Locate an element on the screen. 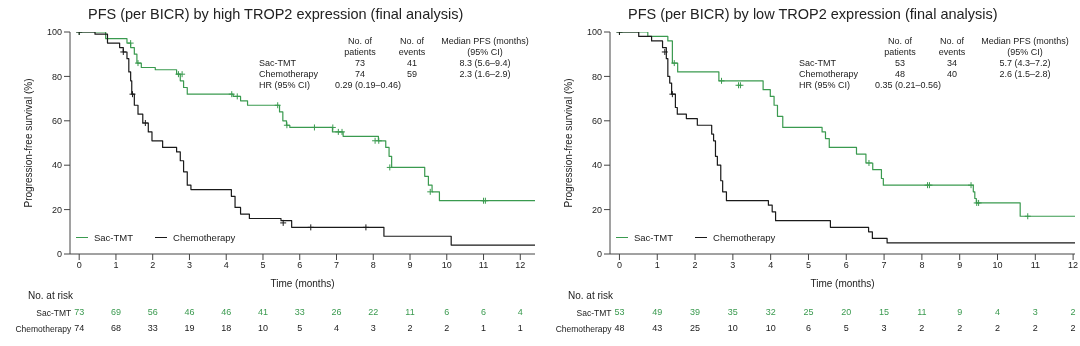 Image resolution: width=1080 pixels, height=346 pixels. text: Sac-TMT 73 41 8.3 (5.6–9.4) is located at coordinates (385, 63).